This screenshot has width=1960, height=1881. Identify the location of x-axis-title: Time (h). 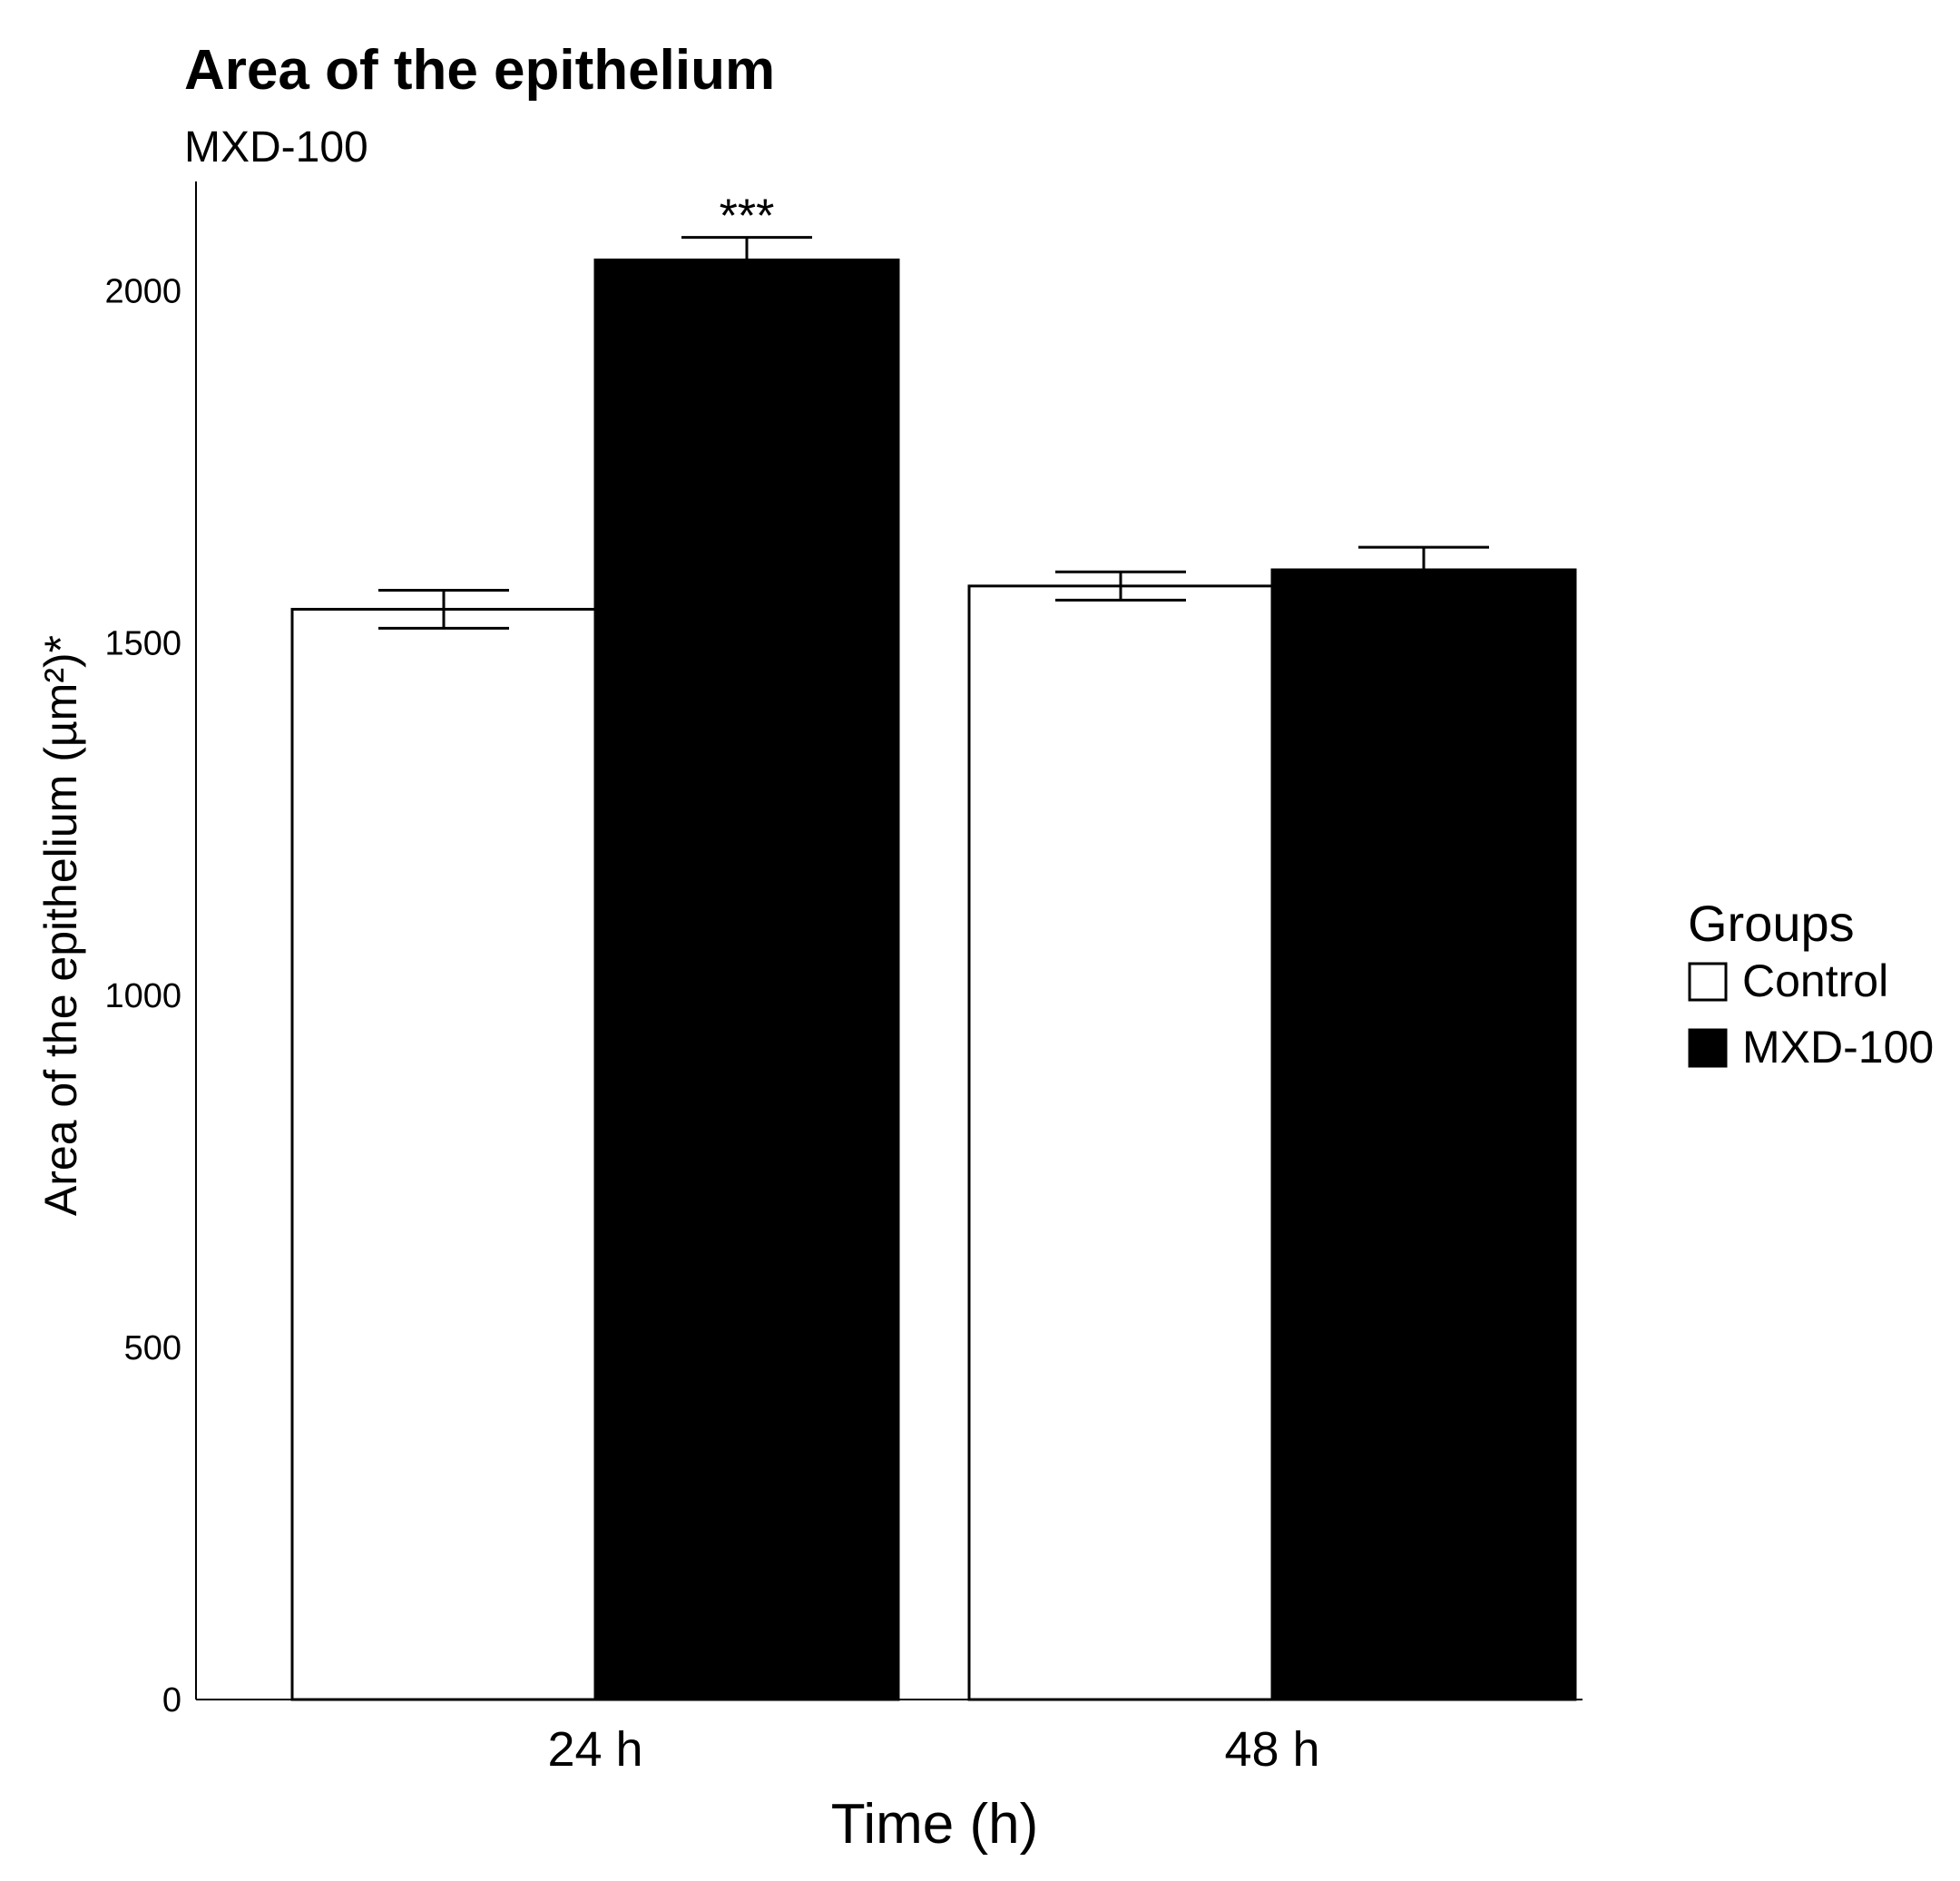
(934, 1825).